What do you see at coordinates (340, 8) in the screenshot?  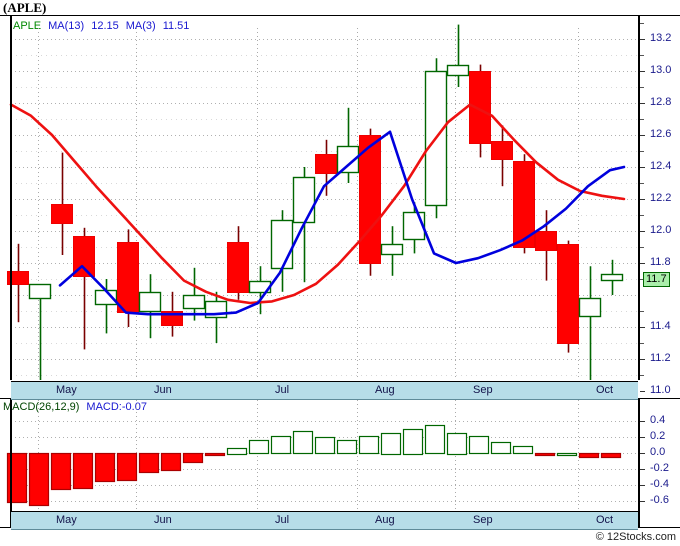 I see `title-bar: (APLE)` at bounding box center [340, 8].